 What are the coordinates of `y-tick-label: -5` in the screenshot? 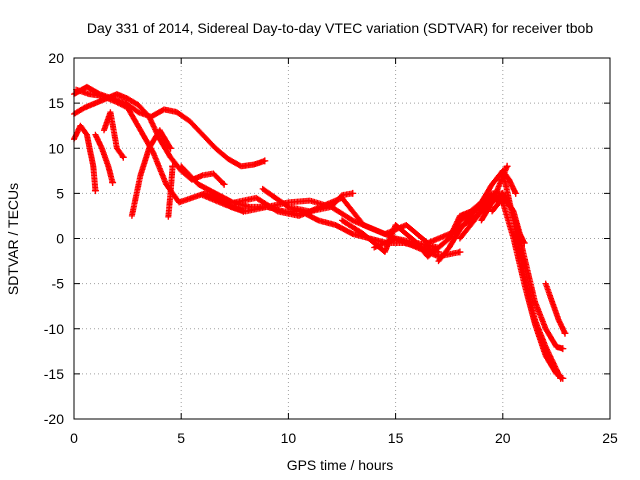 It's located at (58, 284).